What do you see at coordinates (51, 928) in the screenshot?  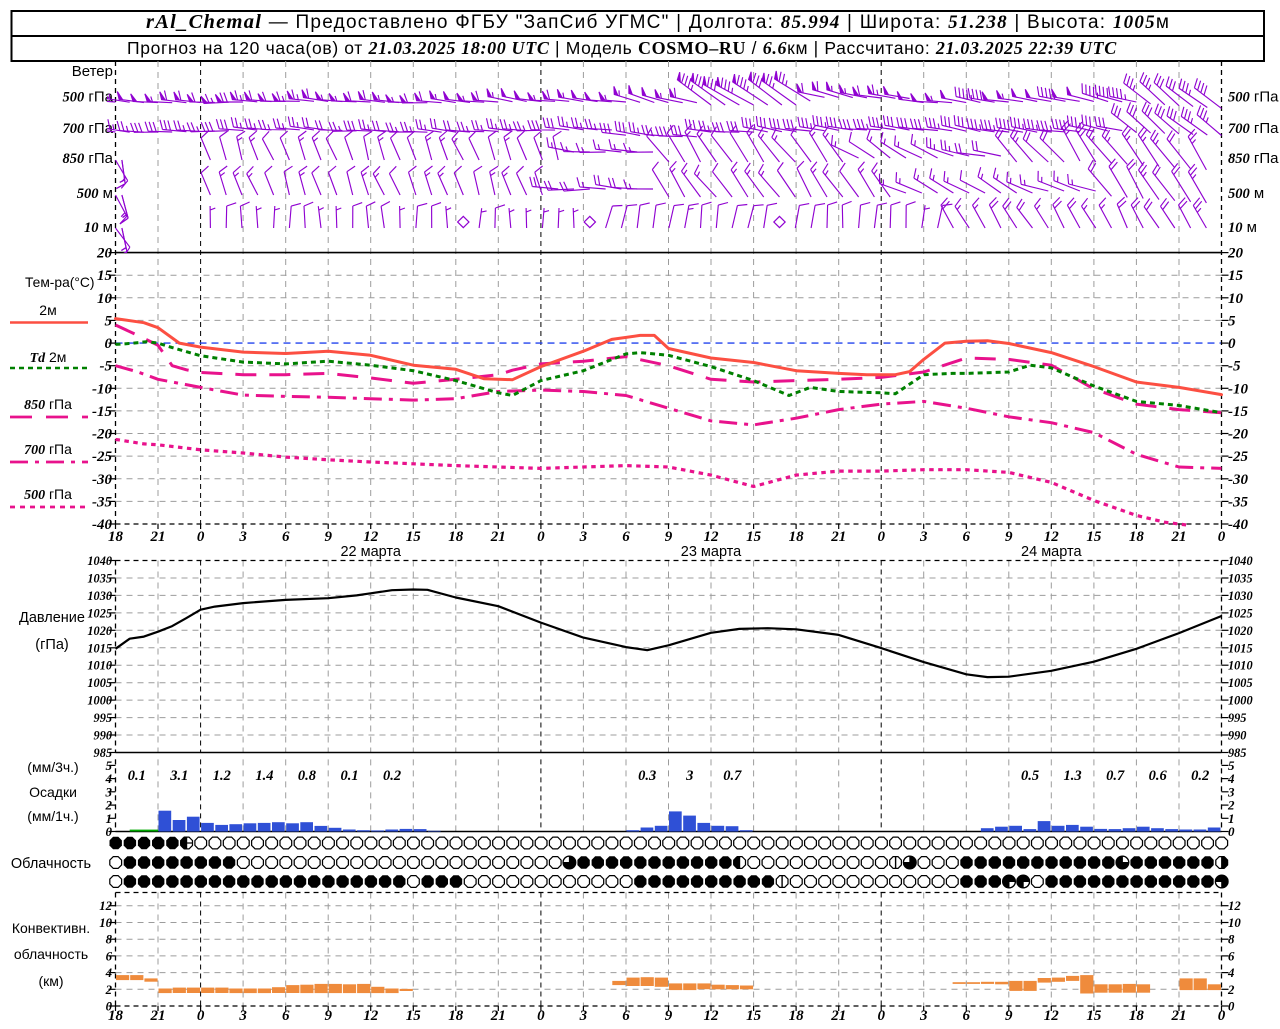 I see `svg-text: Конвективн.` at bounding box center [51, 928].